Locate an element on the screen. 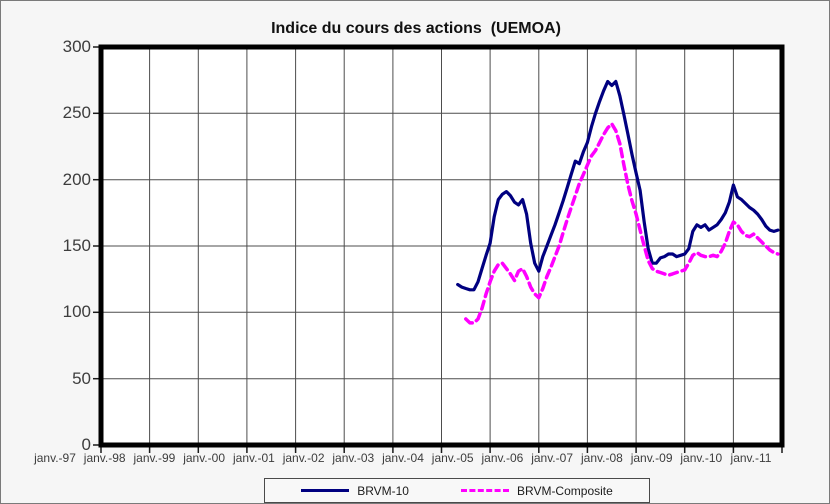 The height and width of the screenshot is (504, 830). legend-item-composite: BRVM-Composite is located at coordinates (536, 490).